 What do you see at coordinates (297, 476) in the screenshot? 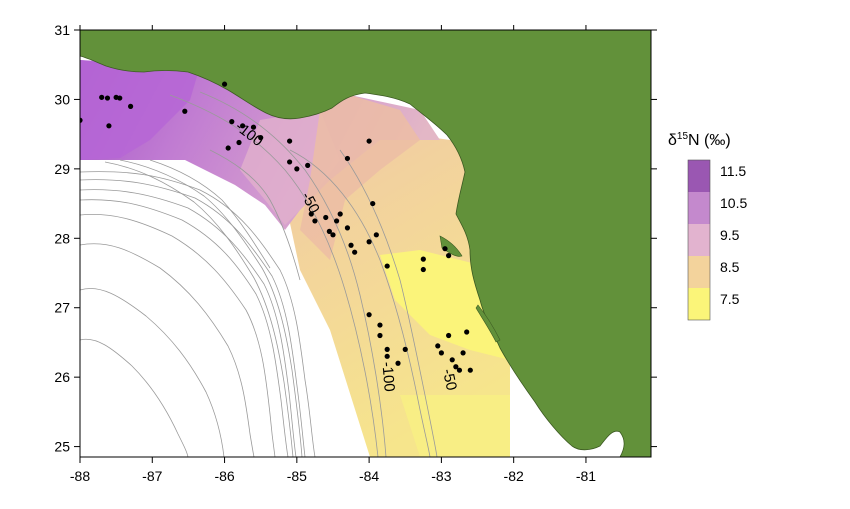
I see `x-tick-label: -85` at bounding box center [297, 476].